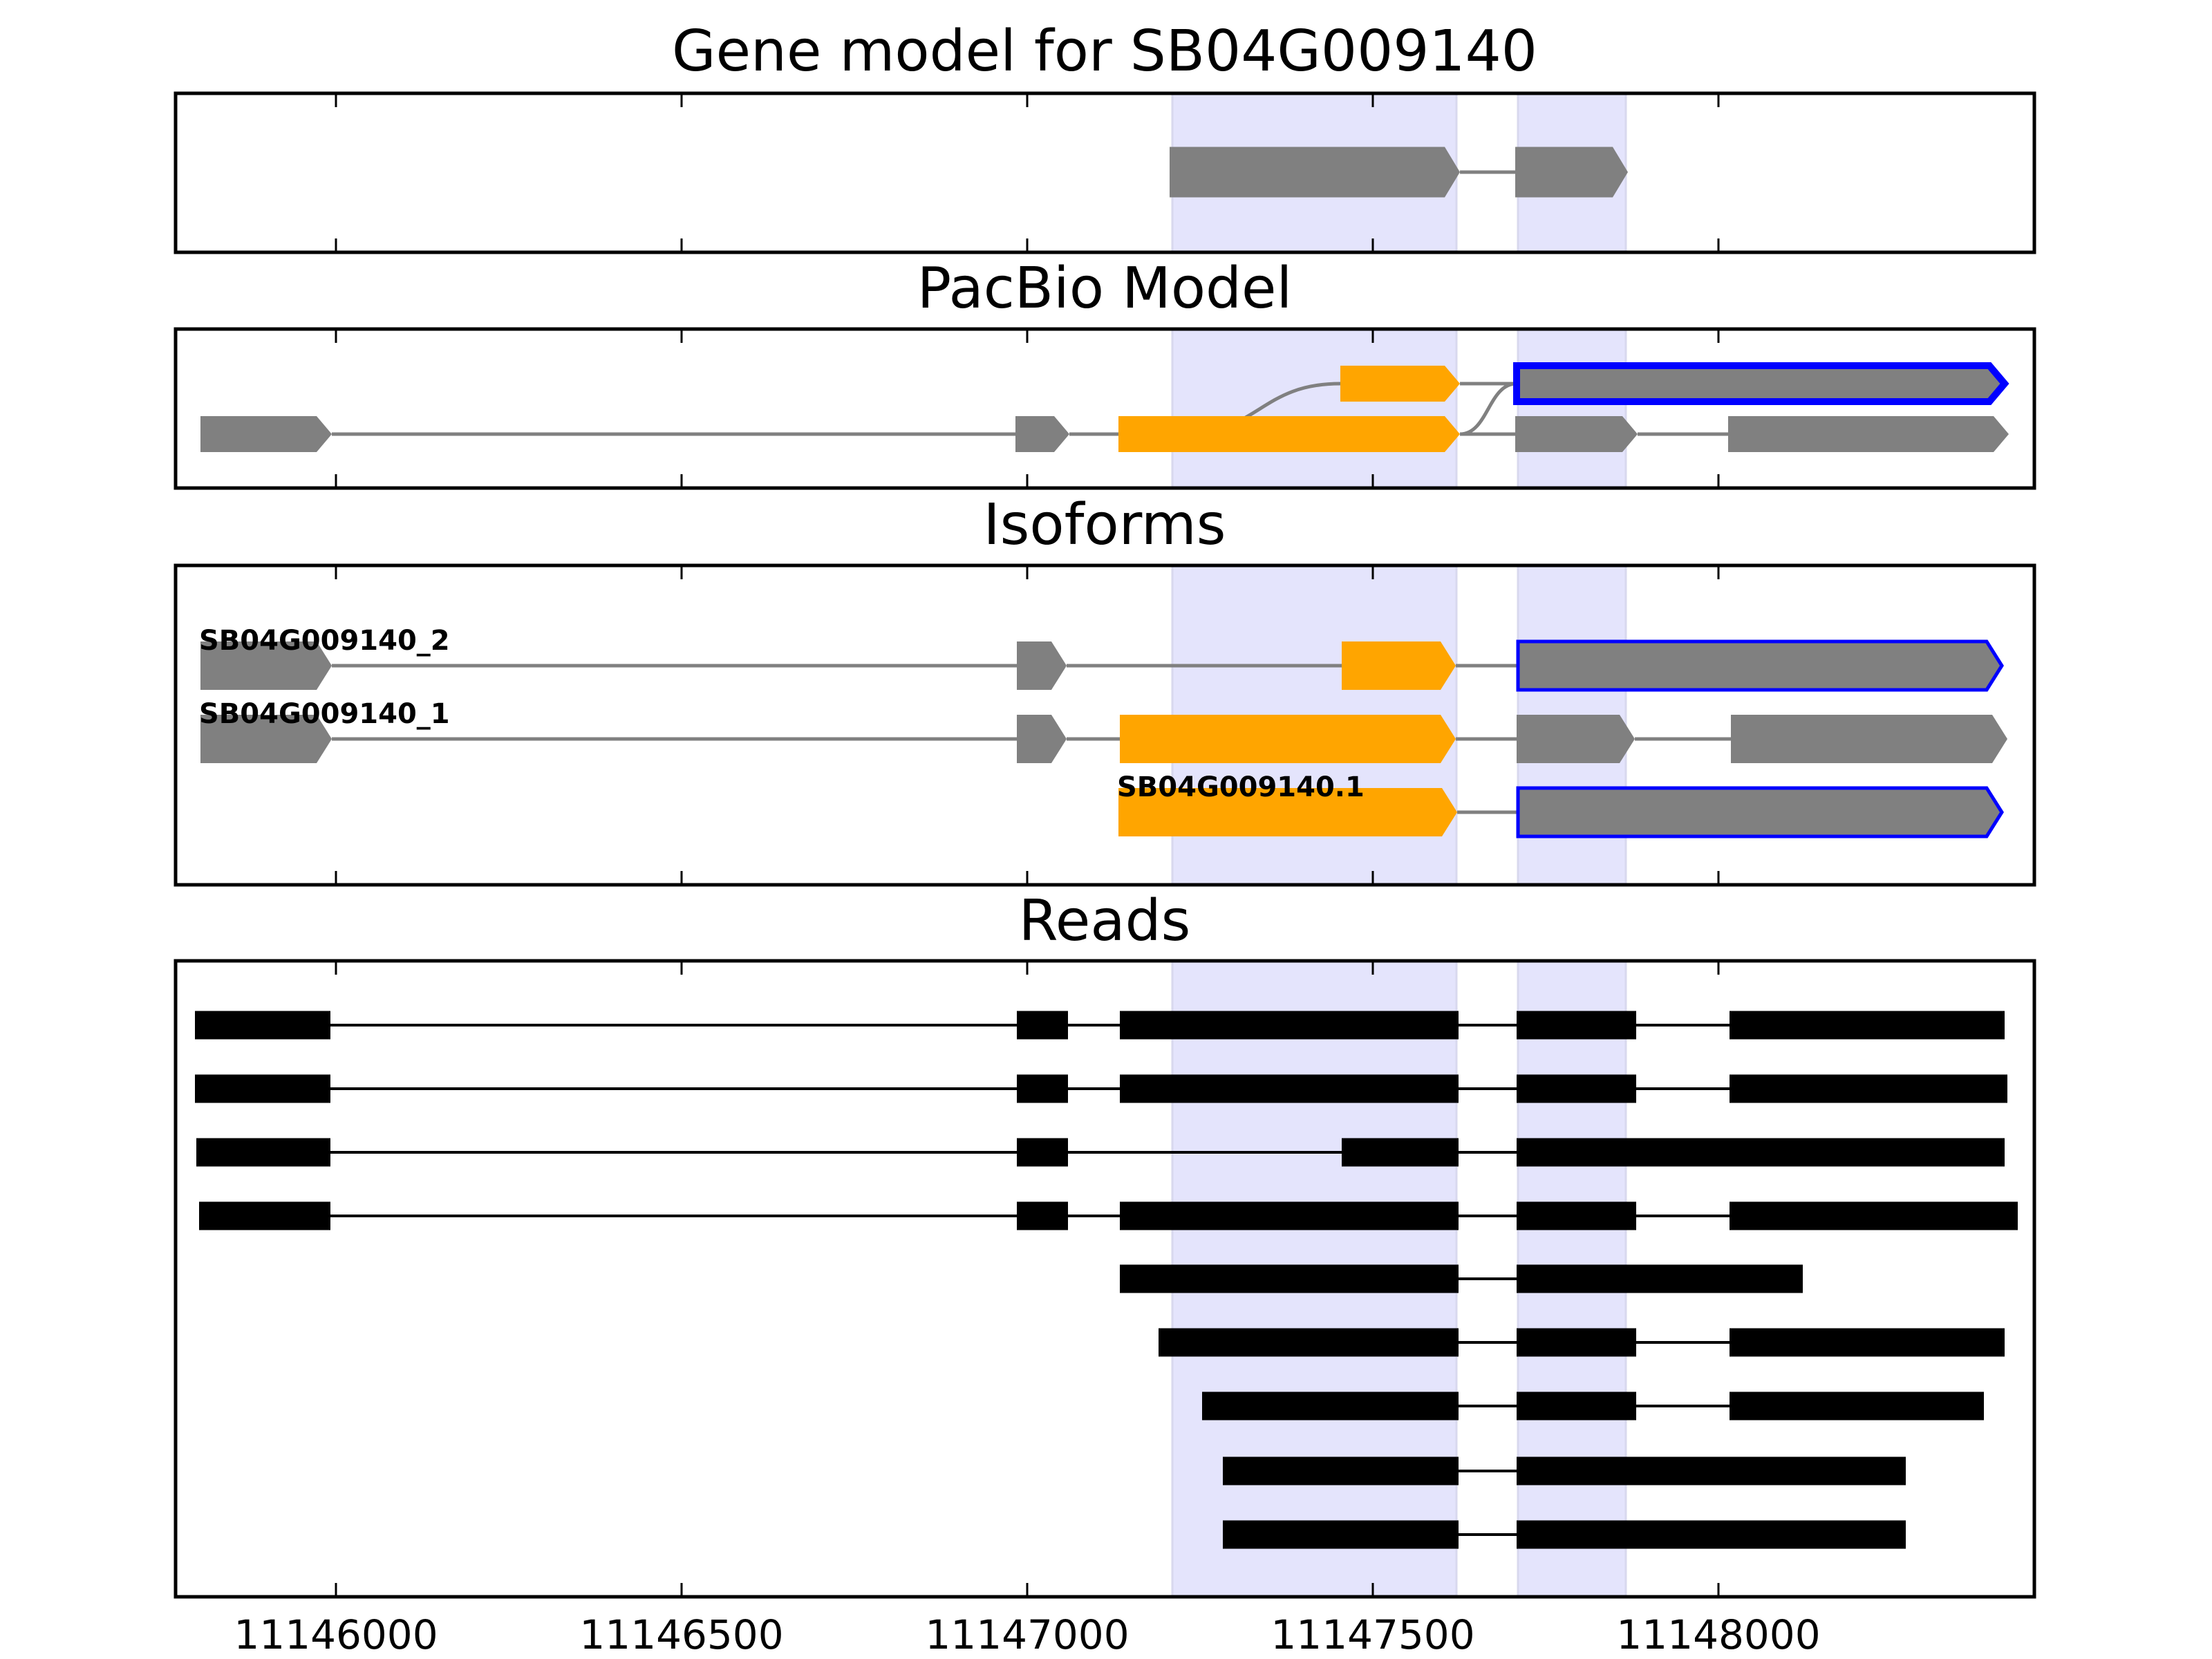 The width and height of the screenshot is (2212, 1659). I want to click on isoform-label: SB04G009140_1, so click(324, 714).